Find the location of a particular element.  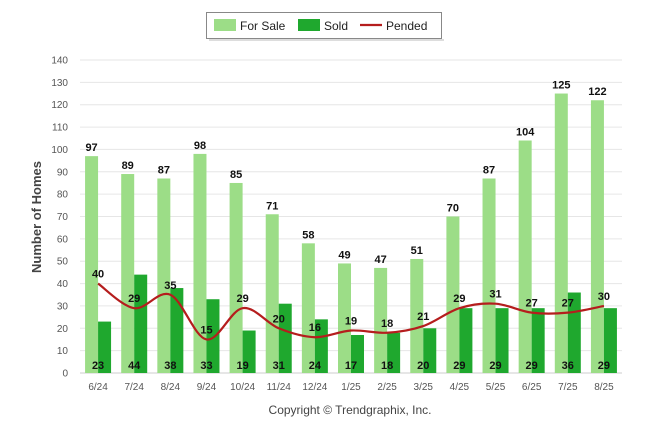

sold-value-label: 18 is located at coordinates (387, 366).